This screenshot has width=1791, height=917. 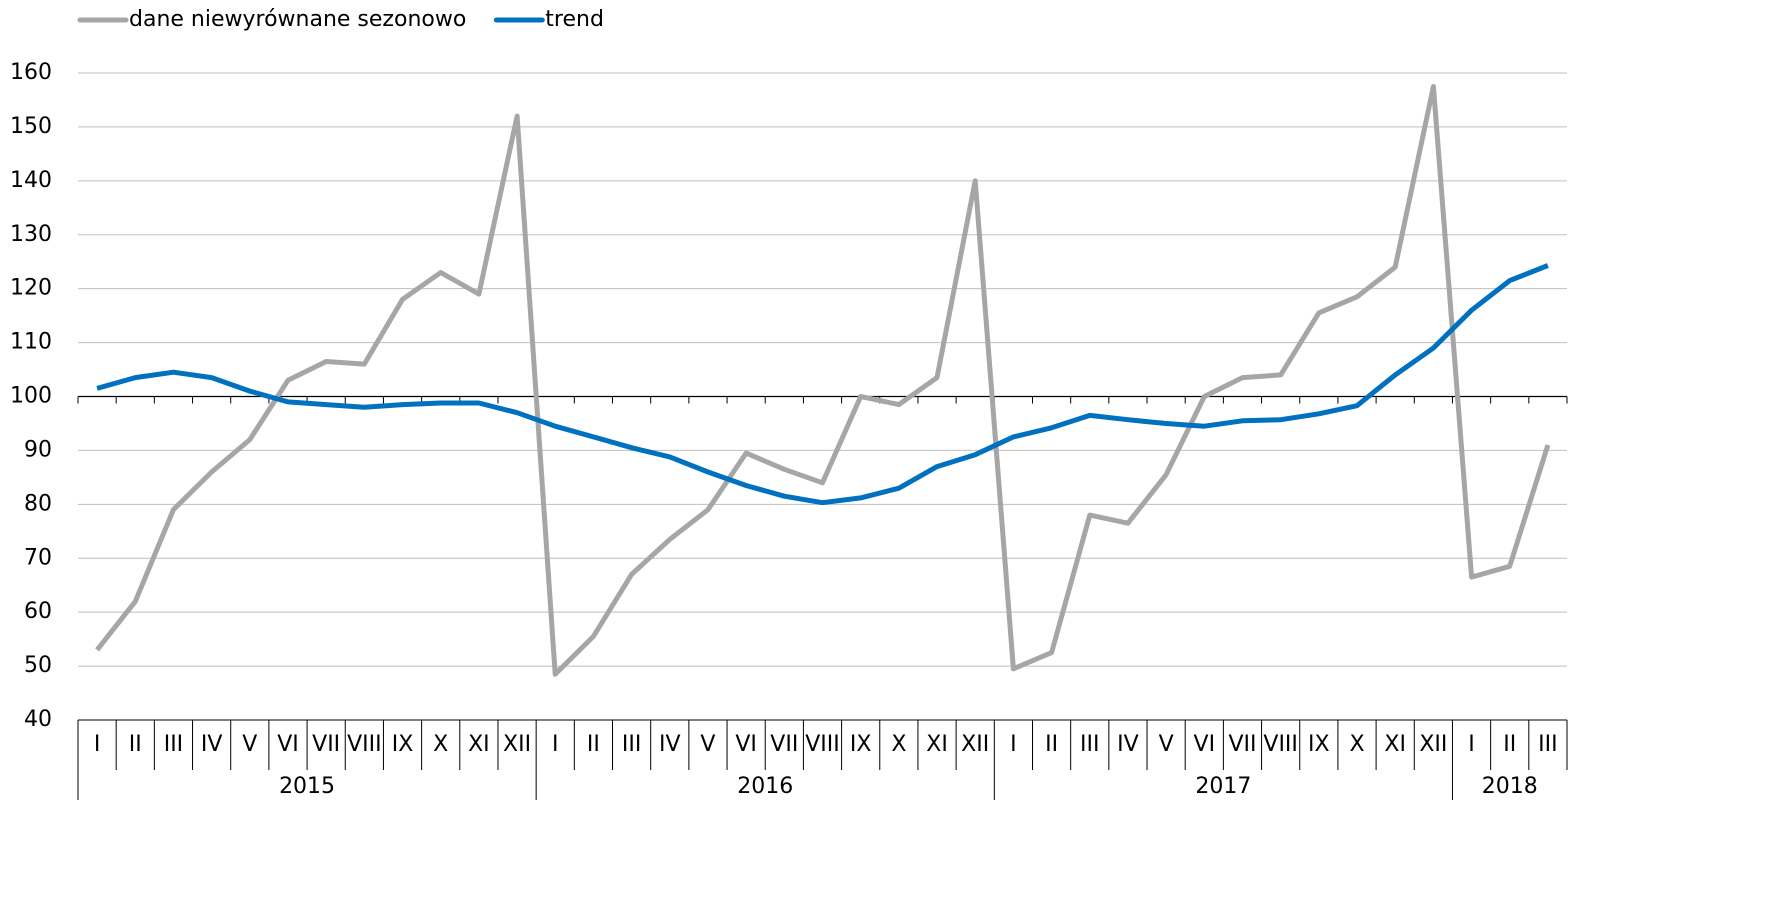 I want to click on y-tick-label: 90, so click(x=38, y=449).